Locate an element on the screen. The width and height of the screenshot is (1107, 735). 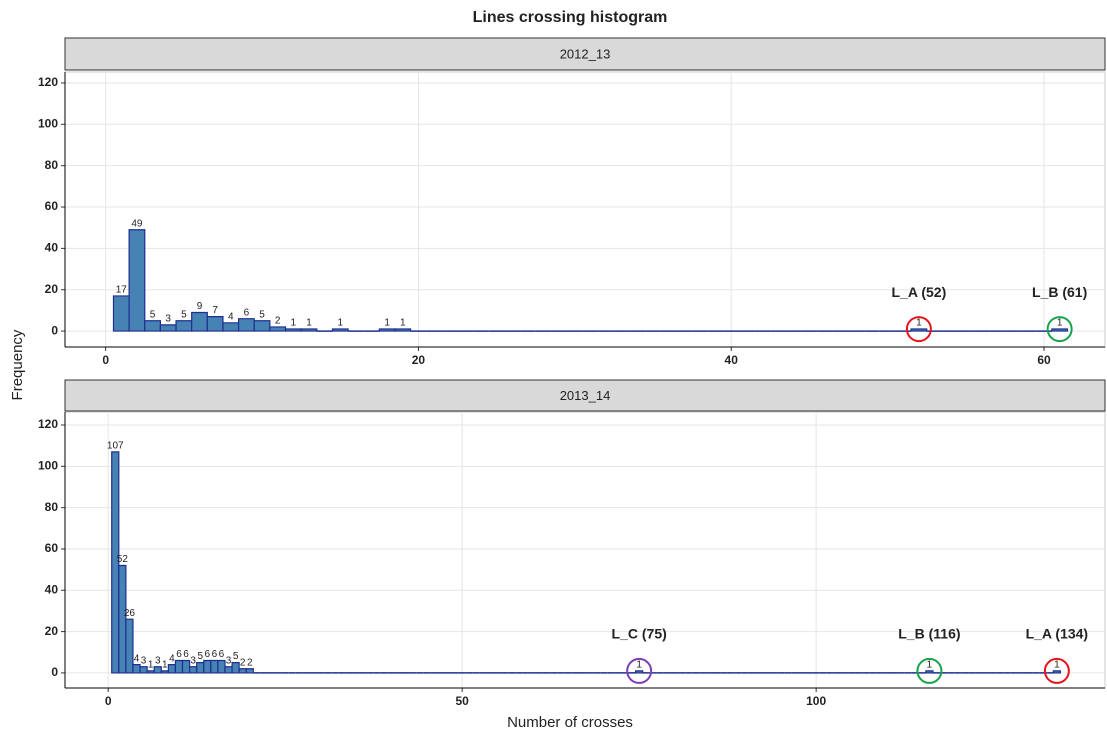
y-tick-label: 60 is located at coordinates (52, 548).